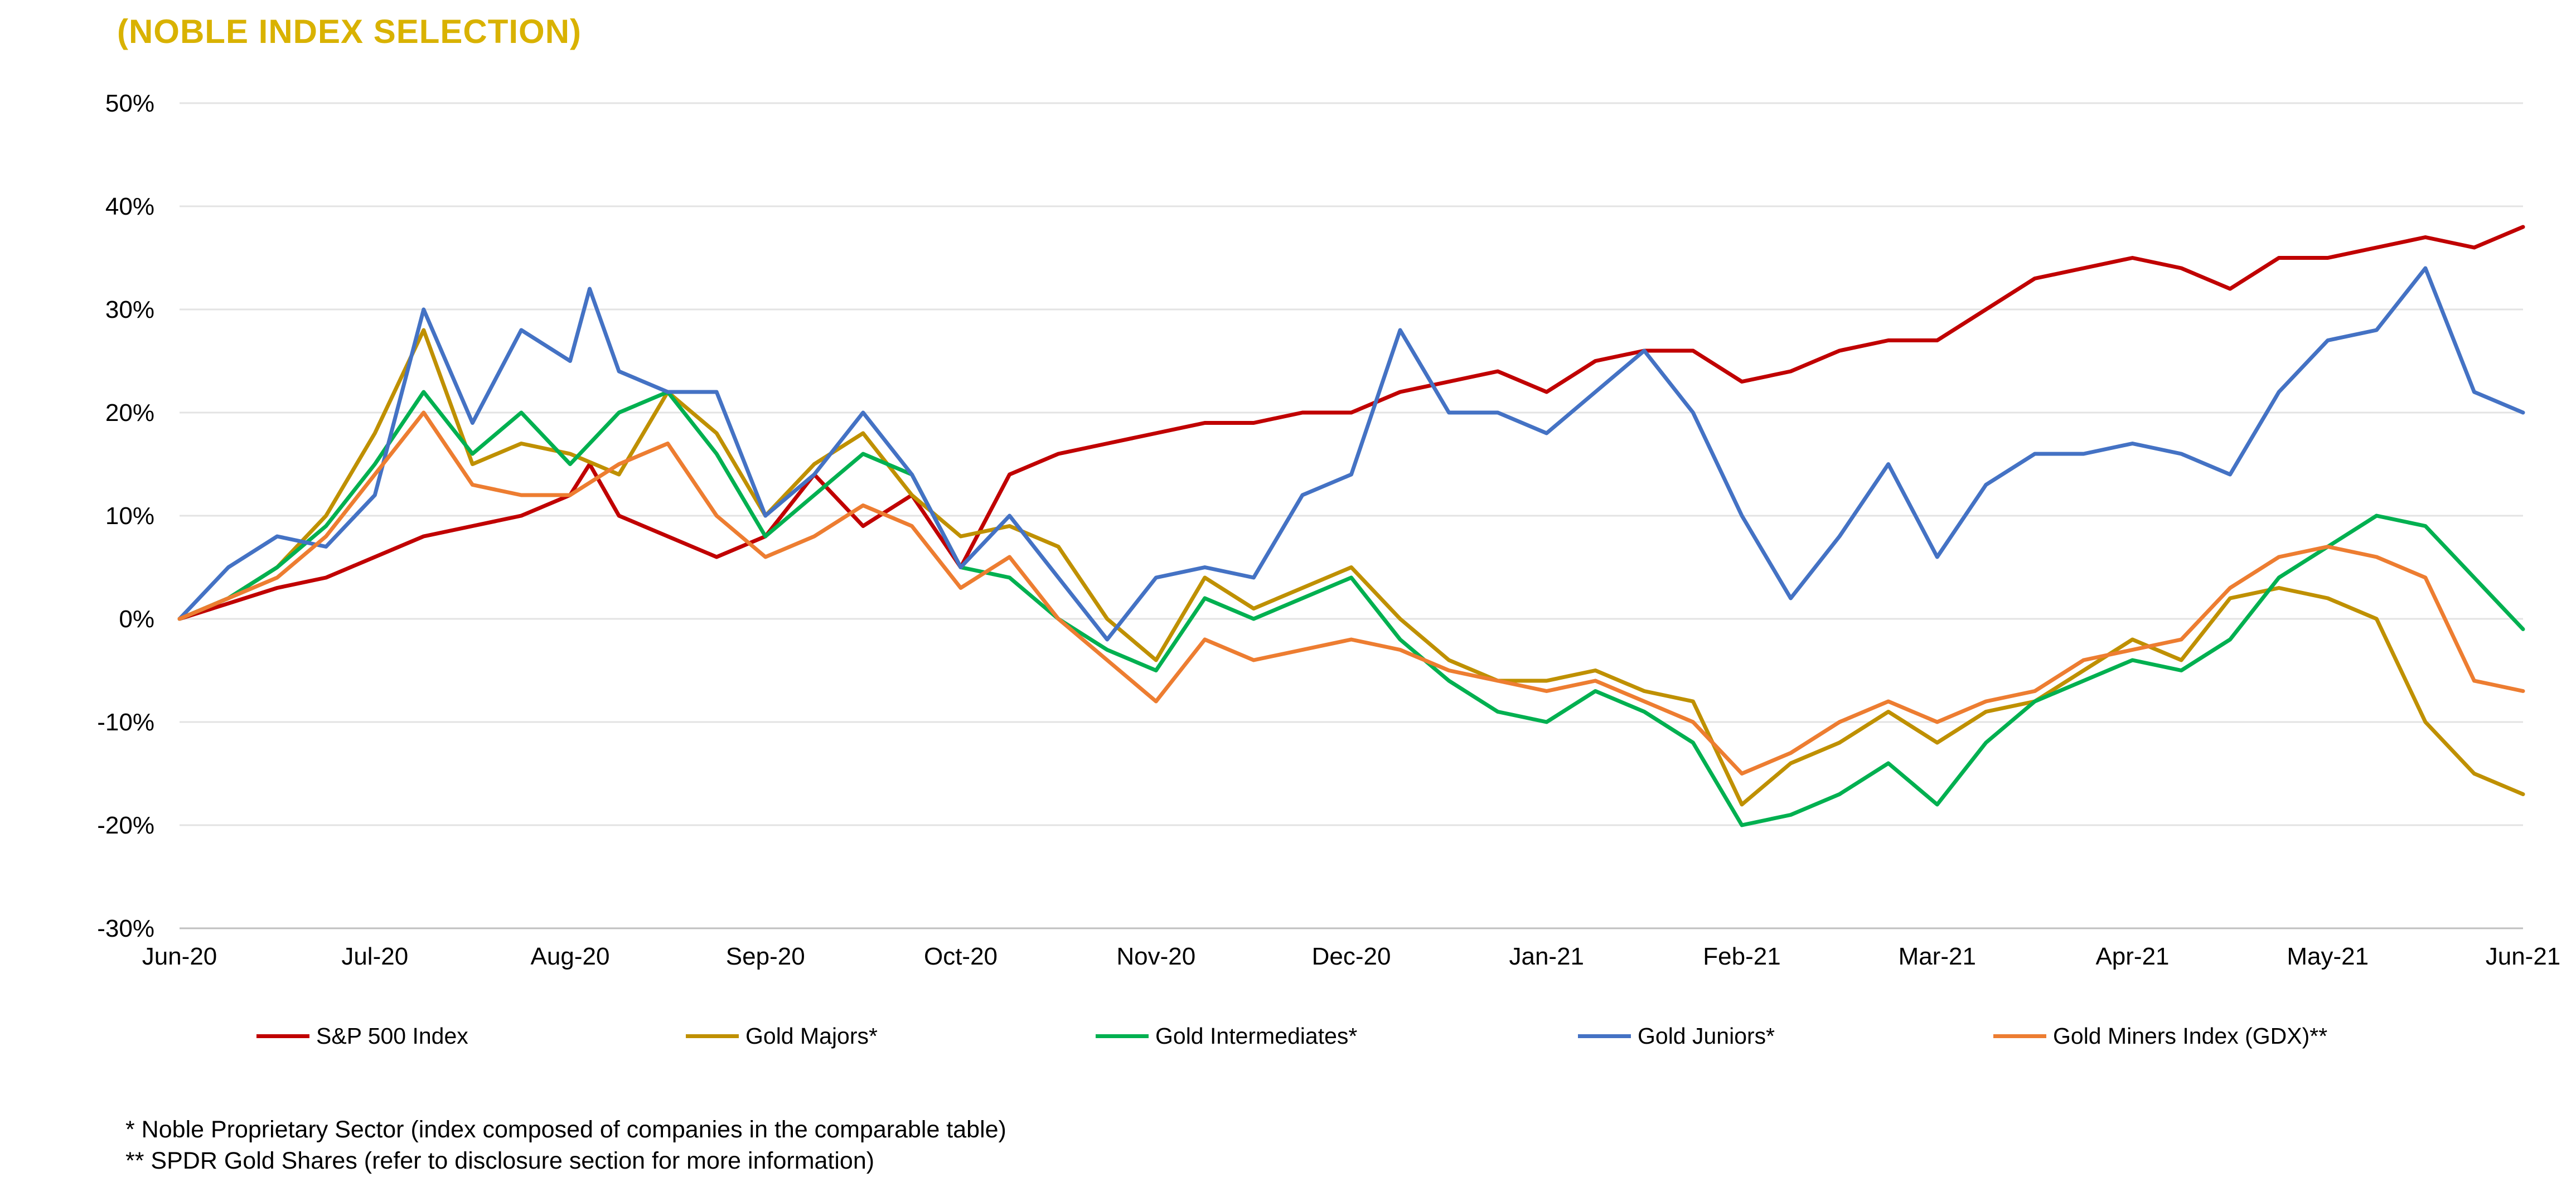 The width and height of the screenshot is (2576, 1187). Describe the element at coordinates (136, 619) in the screenshot. I see `y-tick-label: 0%` at that location.